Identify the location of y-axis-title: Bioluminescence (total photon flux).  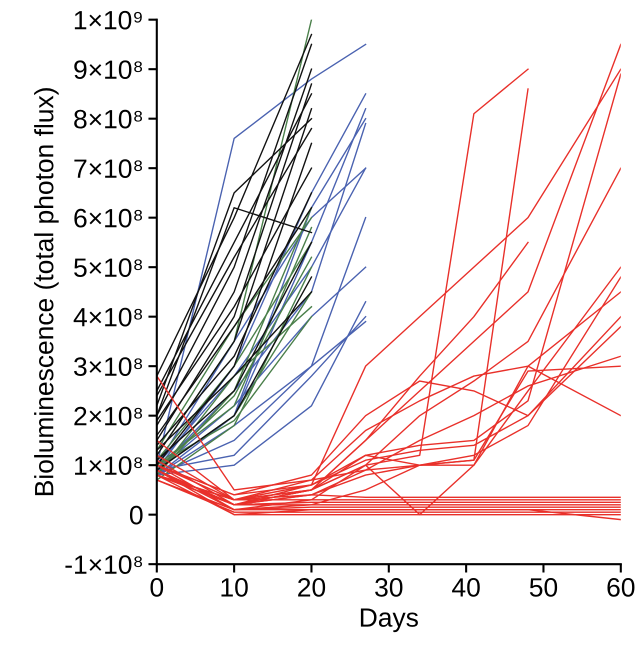
(46, 292).